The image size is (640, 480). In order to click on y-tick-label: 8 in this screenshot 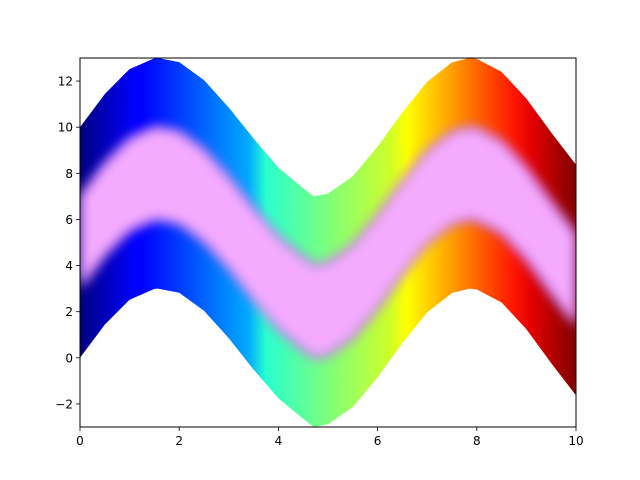, I will do `click(69, 174)`.